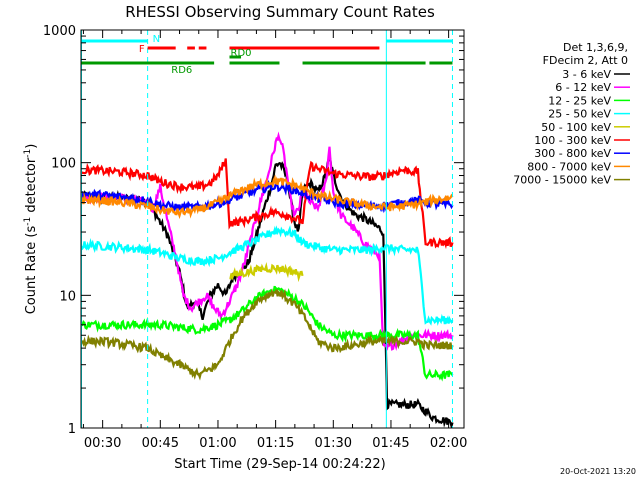  What do you see at coordinates (241, 53) in the screenshot?
I see `flag-label-2: RD0` at bounding box center [241, 53].